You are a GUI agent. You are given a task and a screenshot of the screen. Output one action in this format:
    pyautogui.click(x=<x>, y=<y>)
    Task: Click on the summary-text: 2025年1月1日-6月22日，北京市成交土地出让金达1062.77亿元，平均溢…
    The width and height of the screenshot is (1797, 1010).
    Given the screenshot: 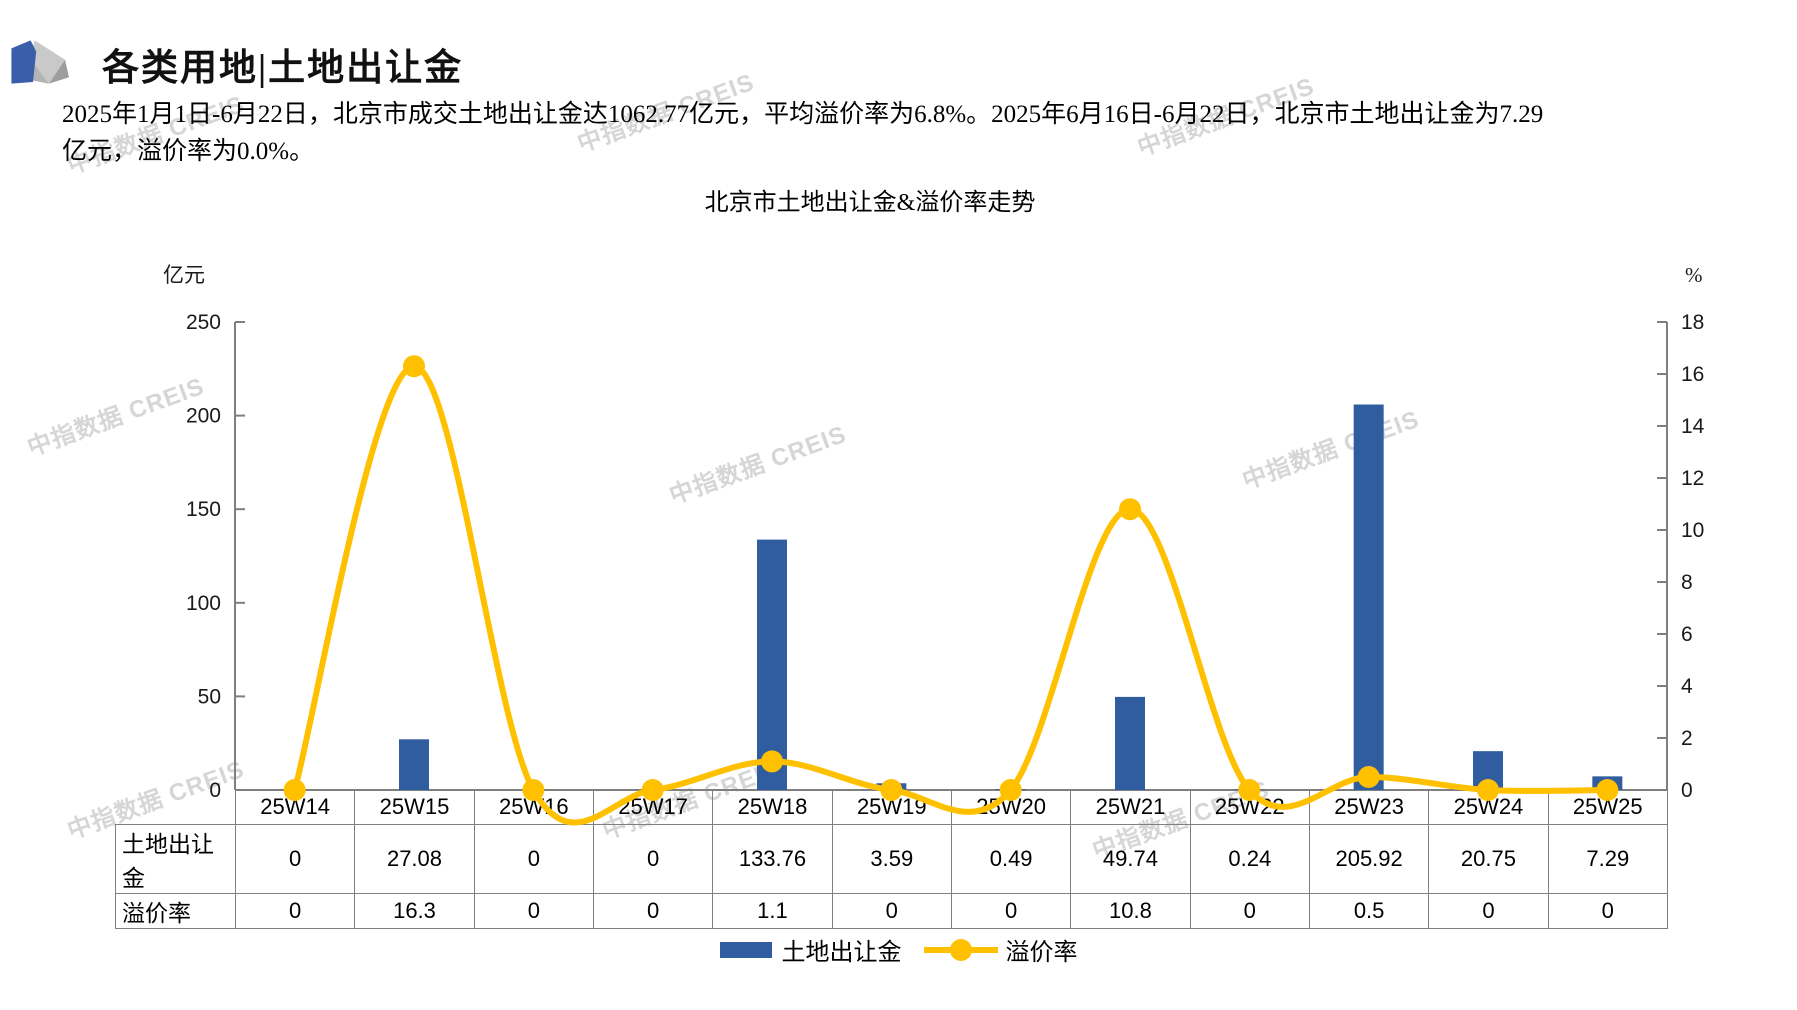 What is the action you would take?
    pyautogui.click(x=902, y=133)
    